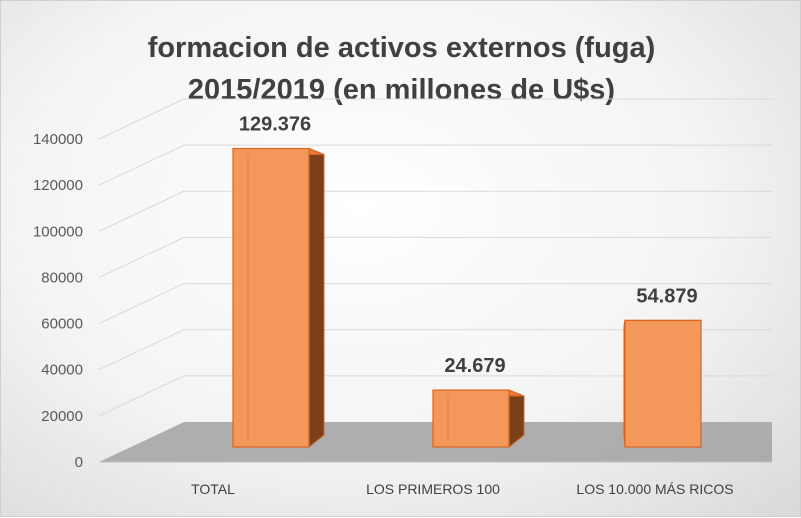 The height and width of the screenshot is (518, 801). I want to click on chart-title-line-1: formacion de activos externos (fuga), so click(401, 48).